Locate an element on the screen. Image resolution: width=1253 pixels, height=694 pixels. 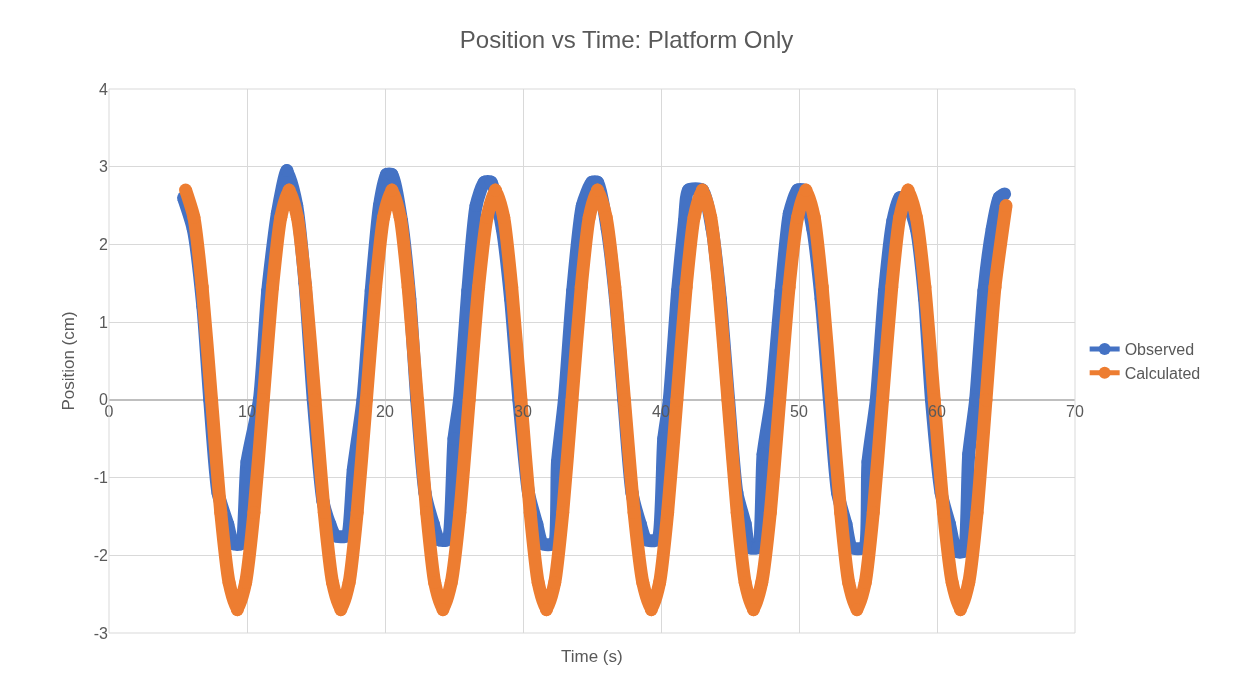
y-tick-label: -3 is located at coordinates (101, 633).